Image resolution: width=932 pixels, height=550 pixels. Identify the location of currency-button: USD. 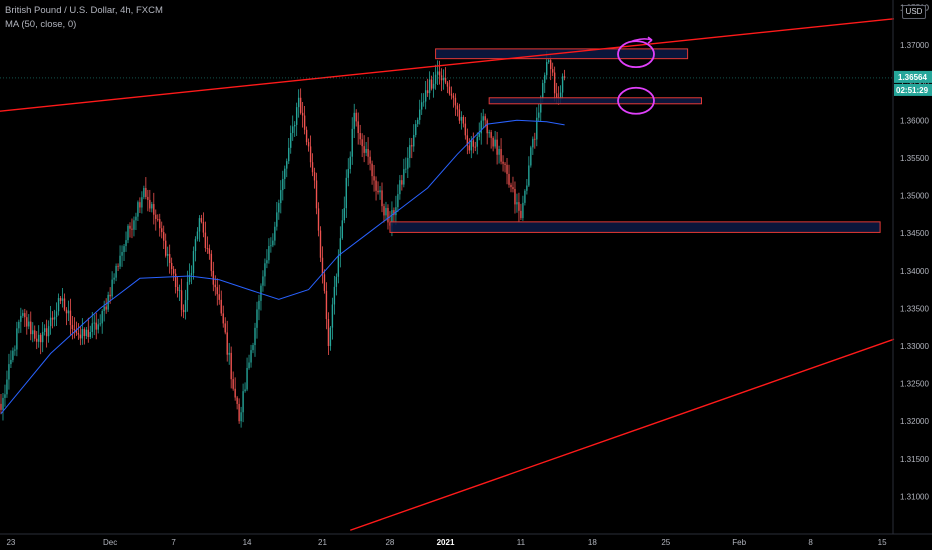
(914, 12).